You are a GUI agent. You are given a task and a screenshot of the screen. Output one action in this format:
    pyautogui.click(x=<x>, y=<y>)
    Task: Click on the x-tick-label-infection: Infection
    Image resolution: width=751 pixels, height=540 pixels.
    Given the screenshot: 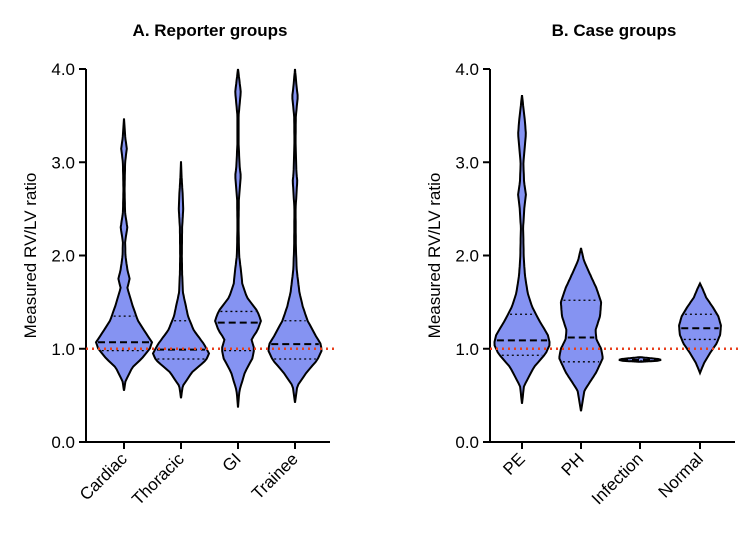 What is the action you would take?
    pyautogui.click(x=617, y=478)
    